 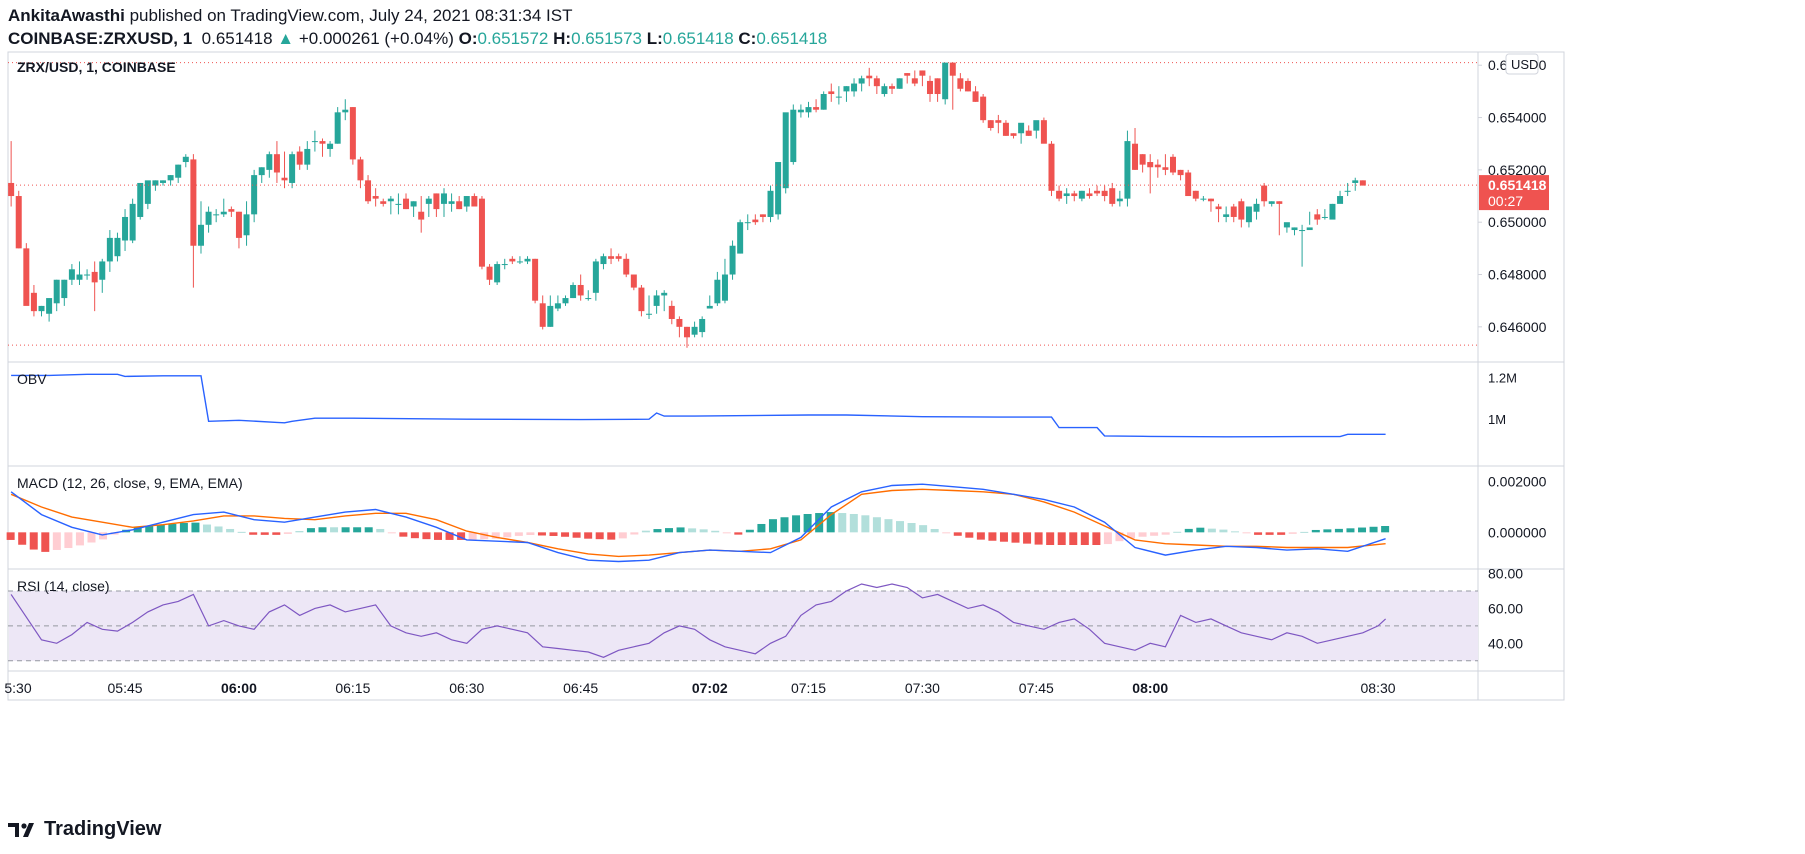 What do you see at coordinates (100, 38) in the screenshot?
I see `symbol-label: COINBASE:ZRXUSD, 1` at bounding box center [100, 38].